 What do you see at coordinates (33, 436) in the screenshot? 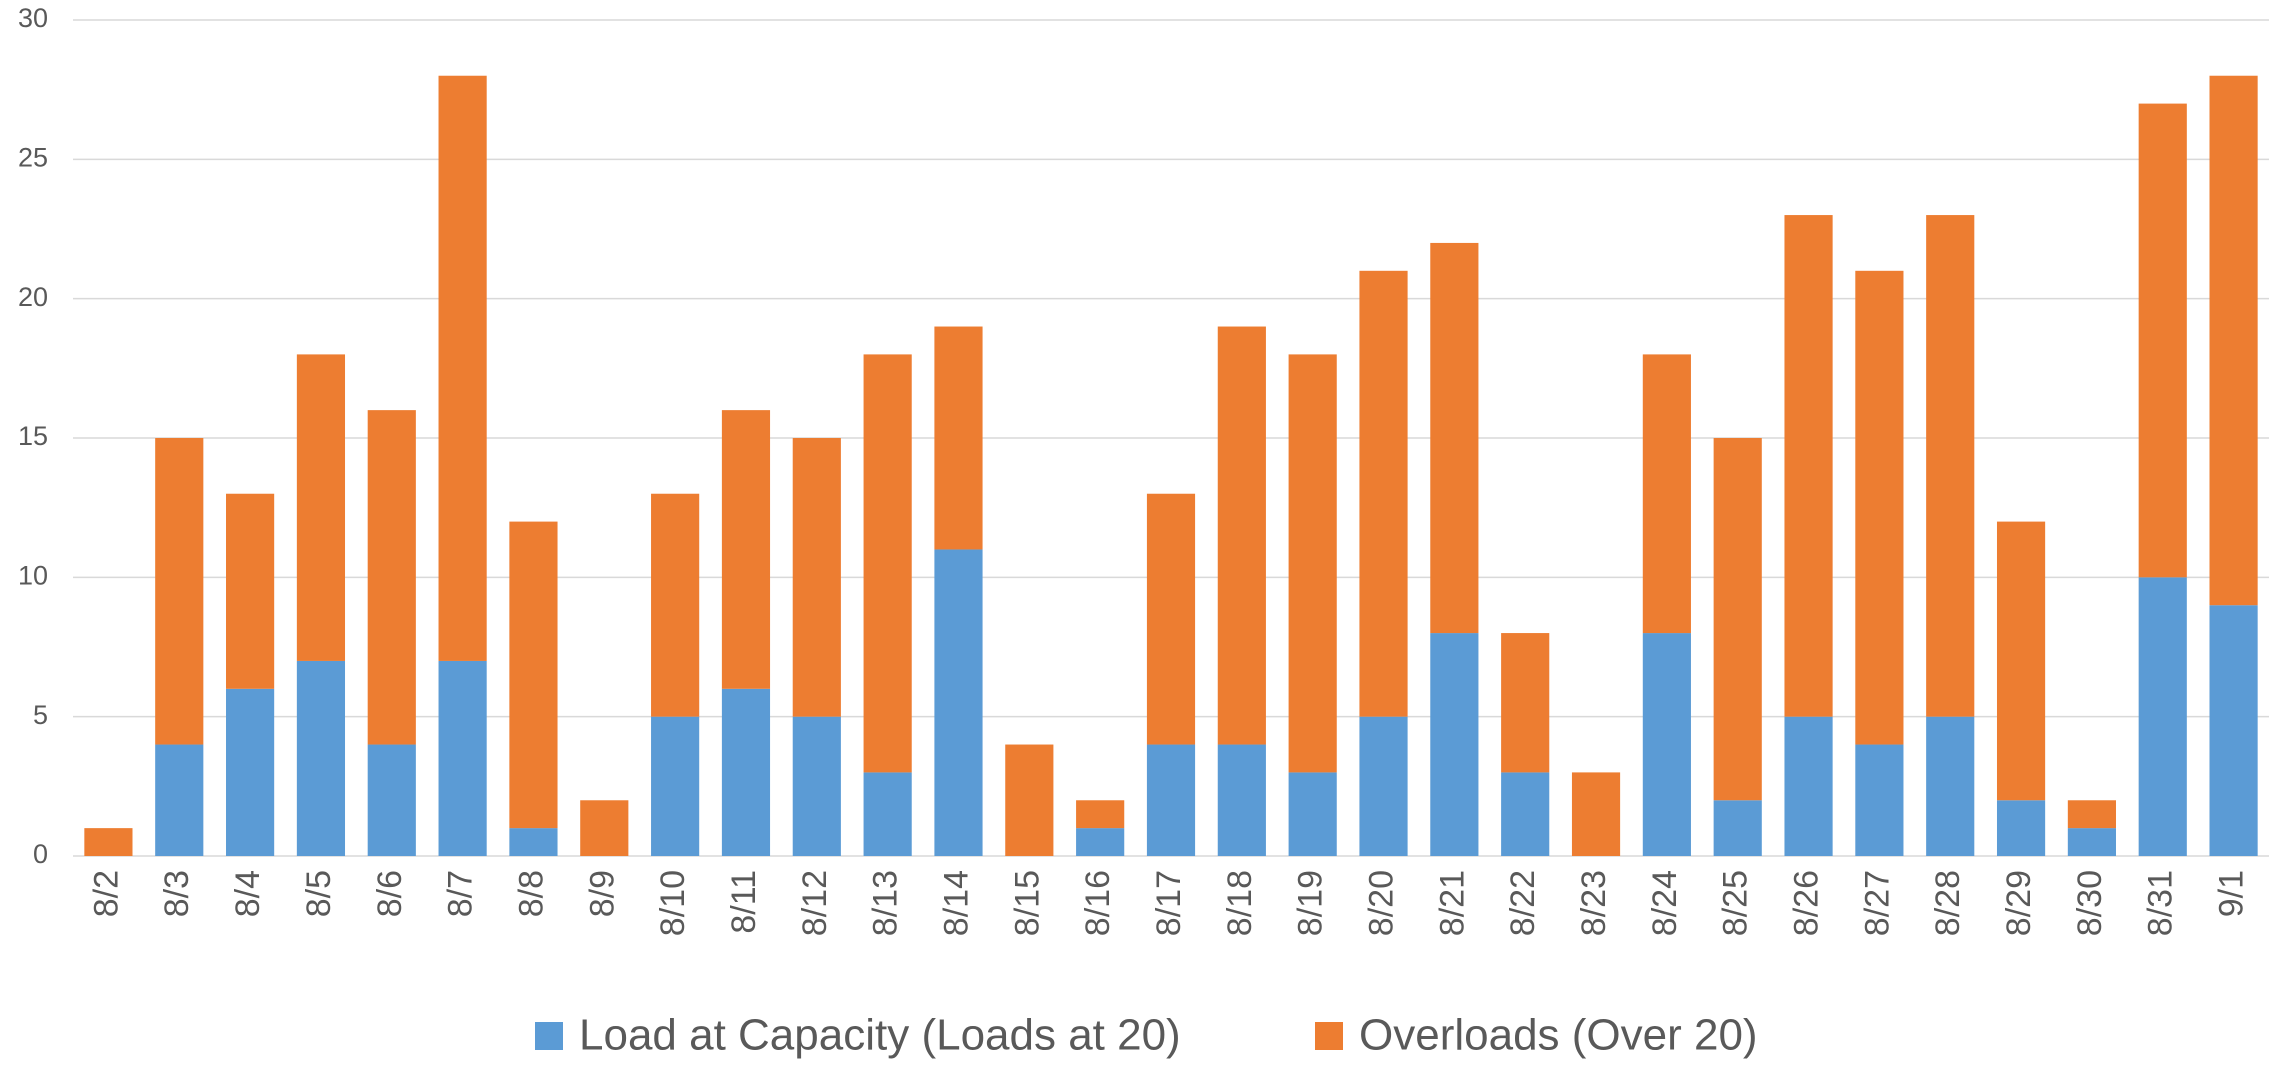
I see `y-tick-label: 15` at bounding box center [33, 436].